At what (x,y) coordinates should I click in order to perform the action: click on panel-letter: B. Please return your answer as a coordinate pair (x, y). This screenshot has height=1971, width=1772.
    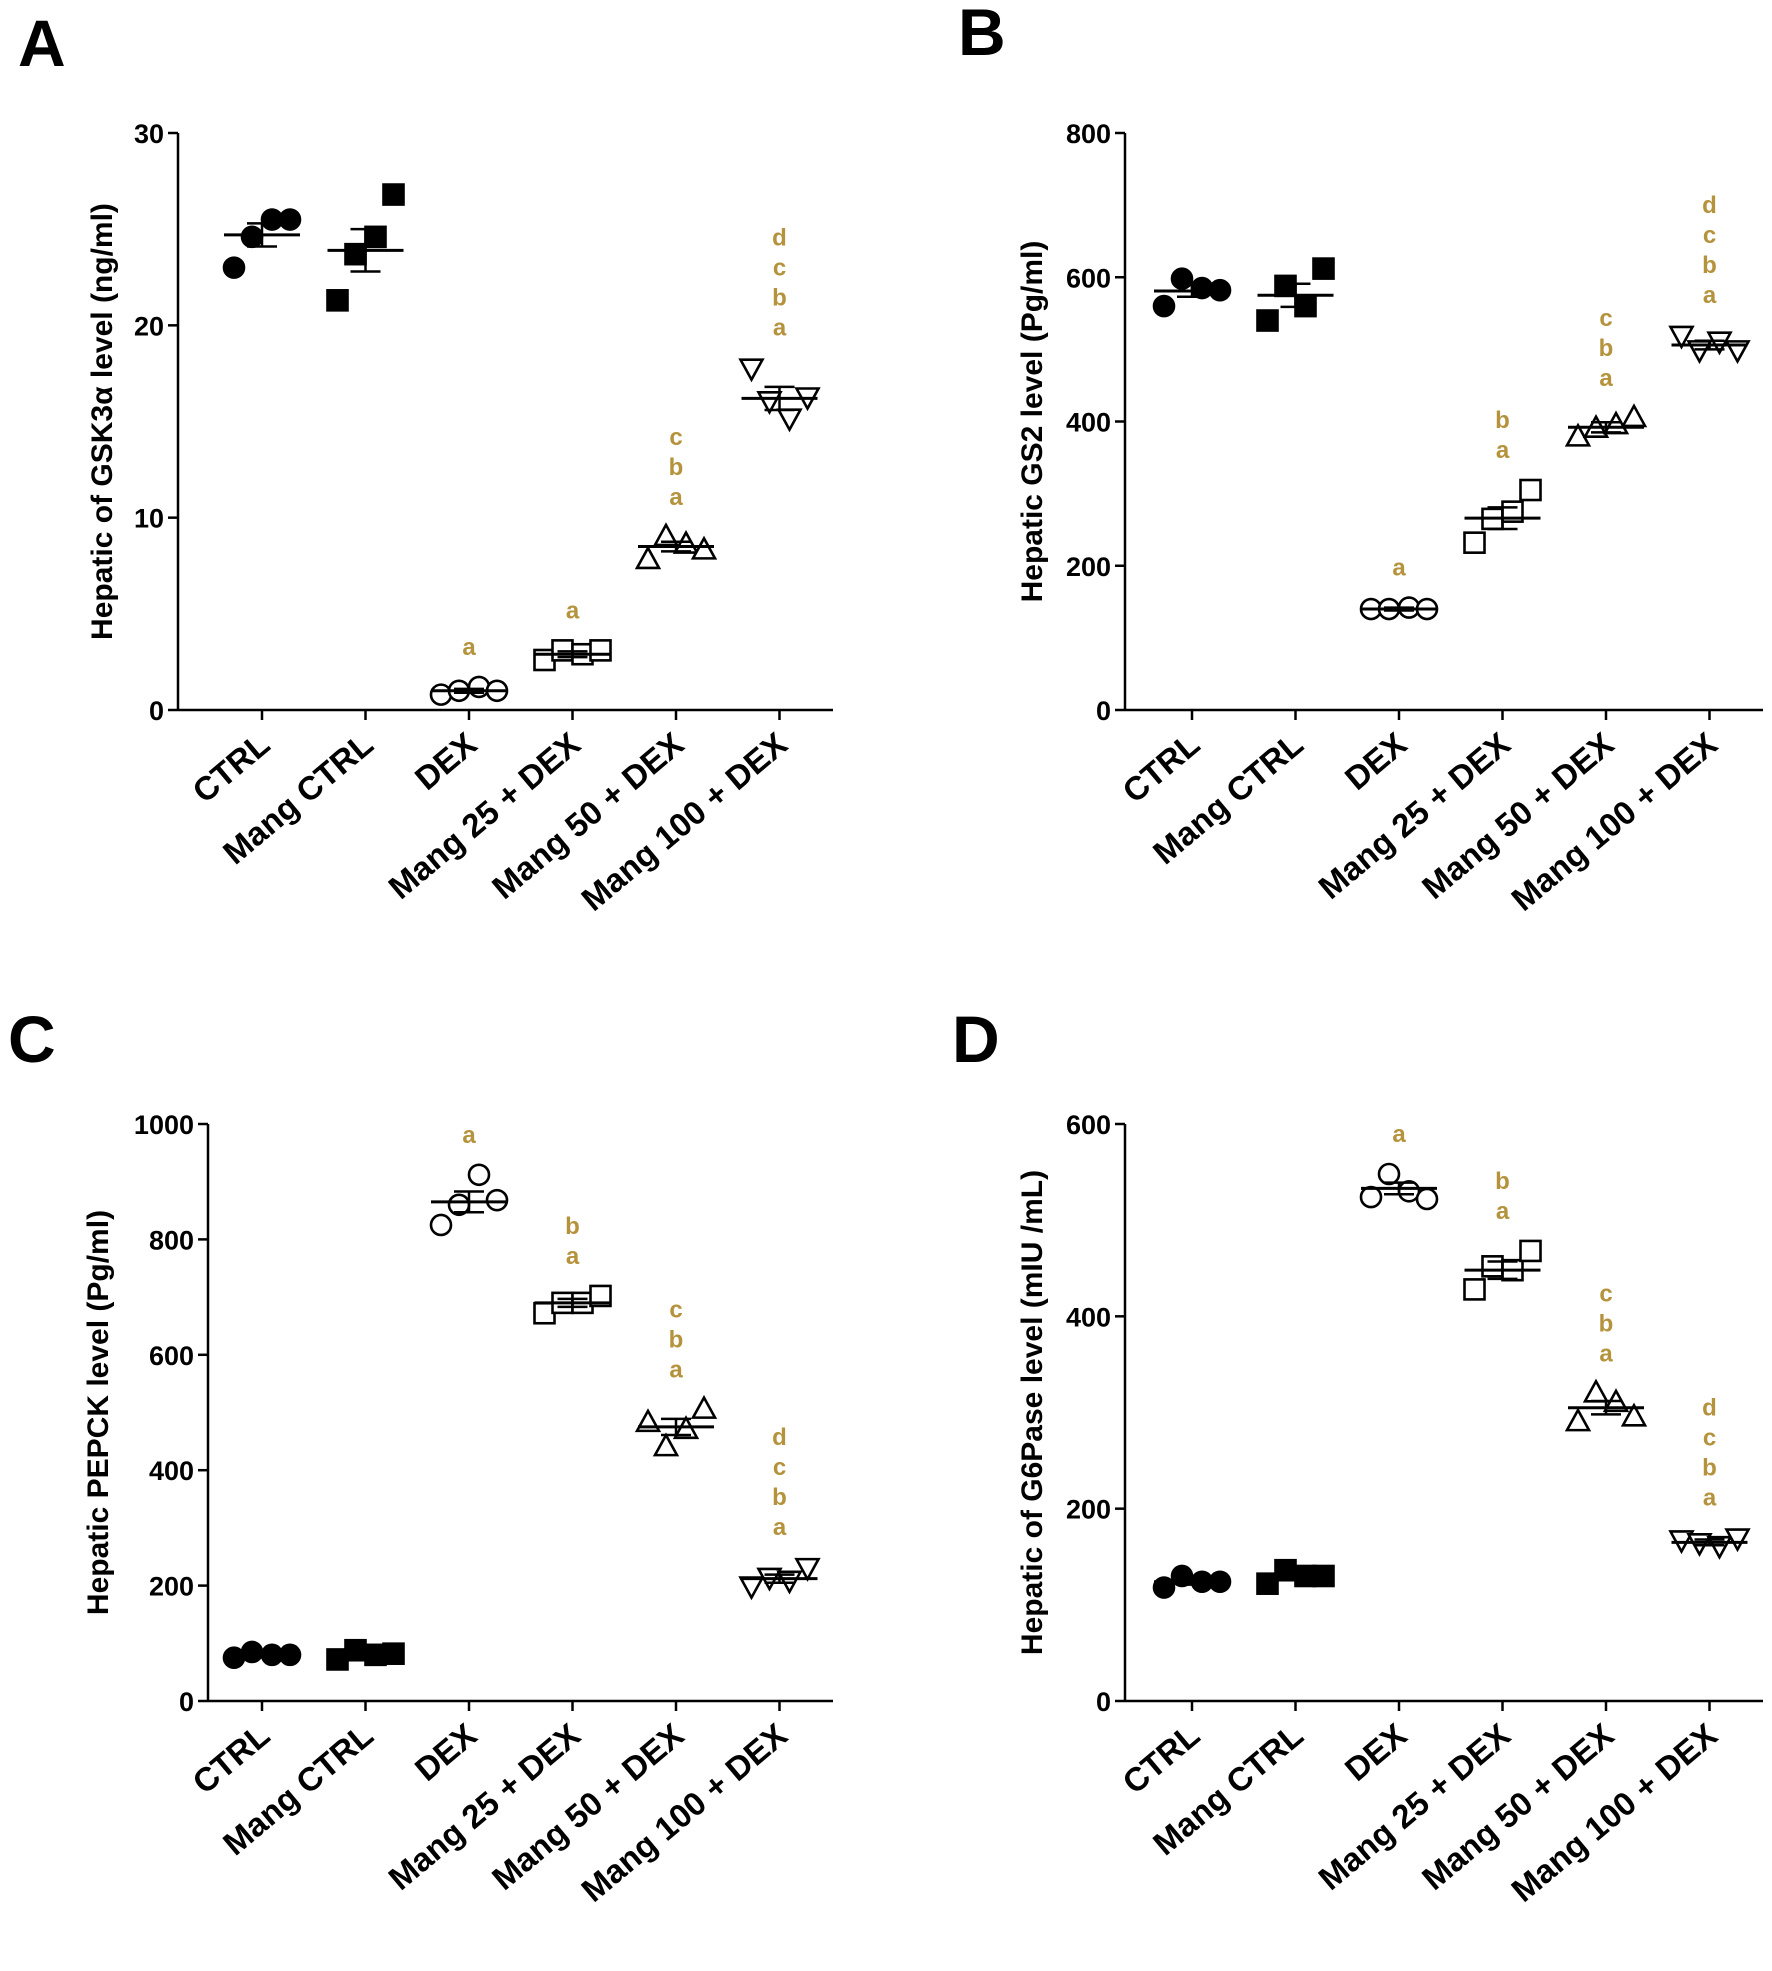
    Looking at the image, I should click on (982, 34).